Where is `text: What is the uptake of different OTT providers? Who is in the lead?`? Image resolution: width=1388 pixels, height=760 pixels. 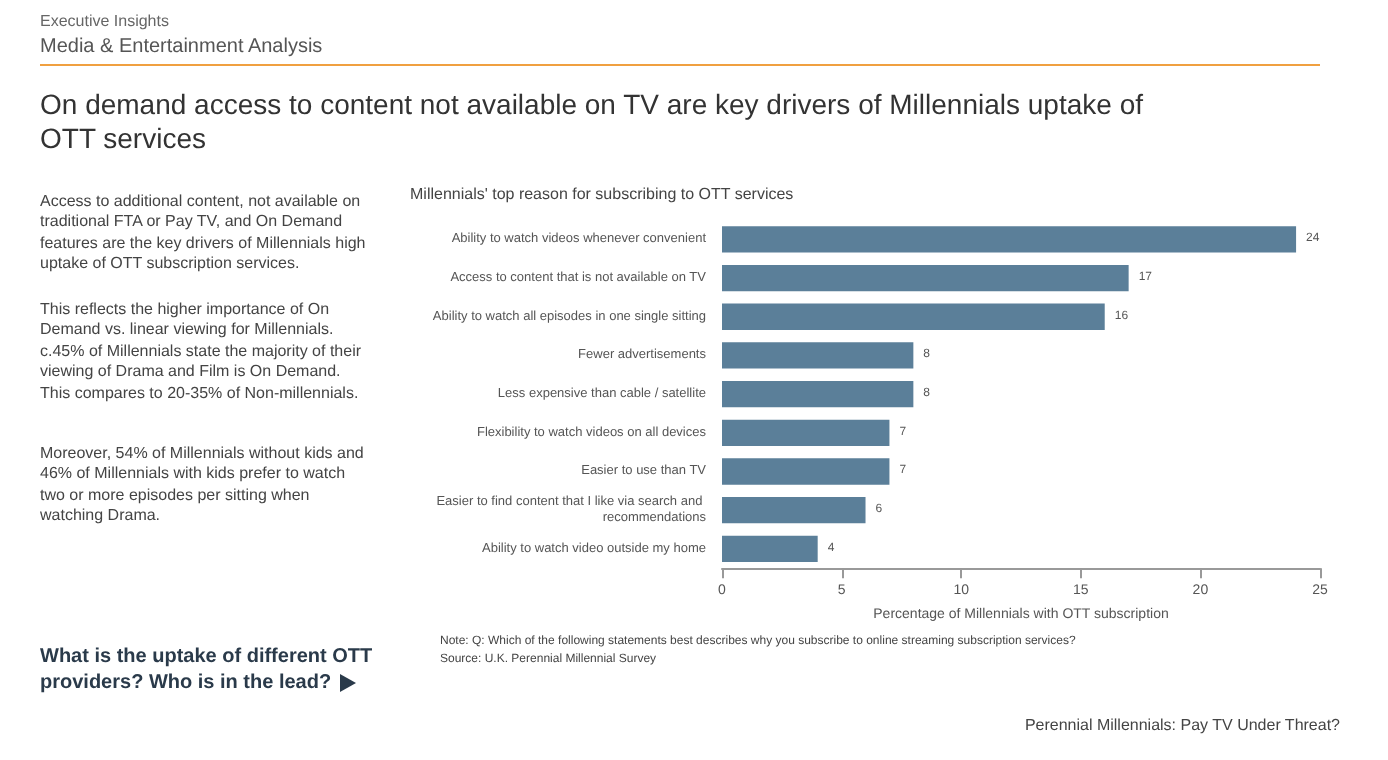 text: What is the uptake of different OTT providers? Who is in the lead? is located at coordinates (206, 670).